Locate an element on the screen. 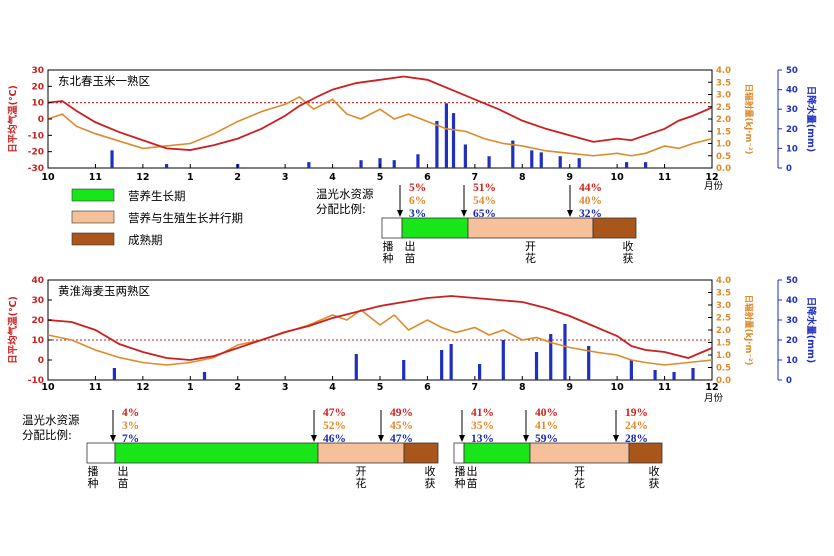 This screenshot has height=556, width=834. radiation-tick-label: 1.0 is located at coordinates (723, 145).